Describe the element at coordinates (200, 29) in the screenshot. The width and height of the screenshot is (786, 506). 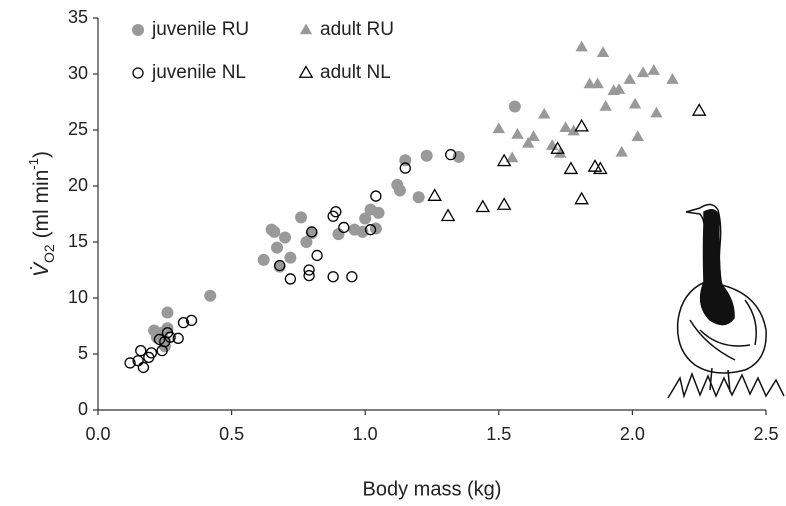
I see `legend-label: juvenile RU` at that location.